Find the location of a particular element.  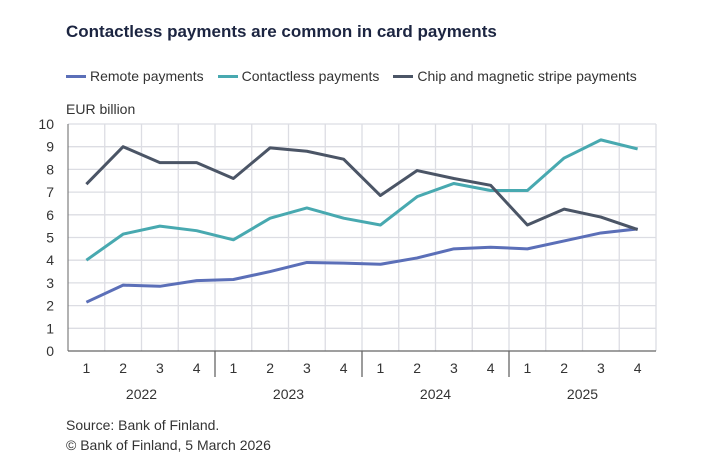

copyright-note: © Bank of Finland, 5 March 2026 is located at coordinates (168, 445).